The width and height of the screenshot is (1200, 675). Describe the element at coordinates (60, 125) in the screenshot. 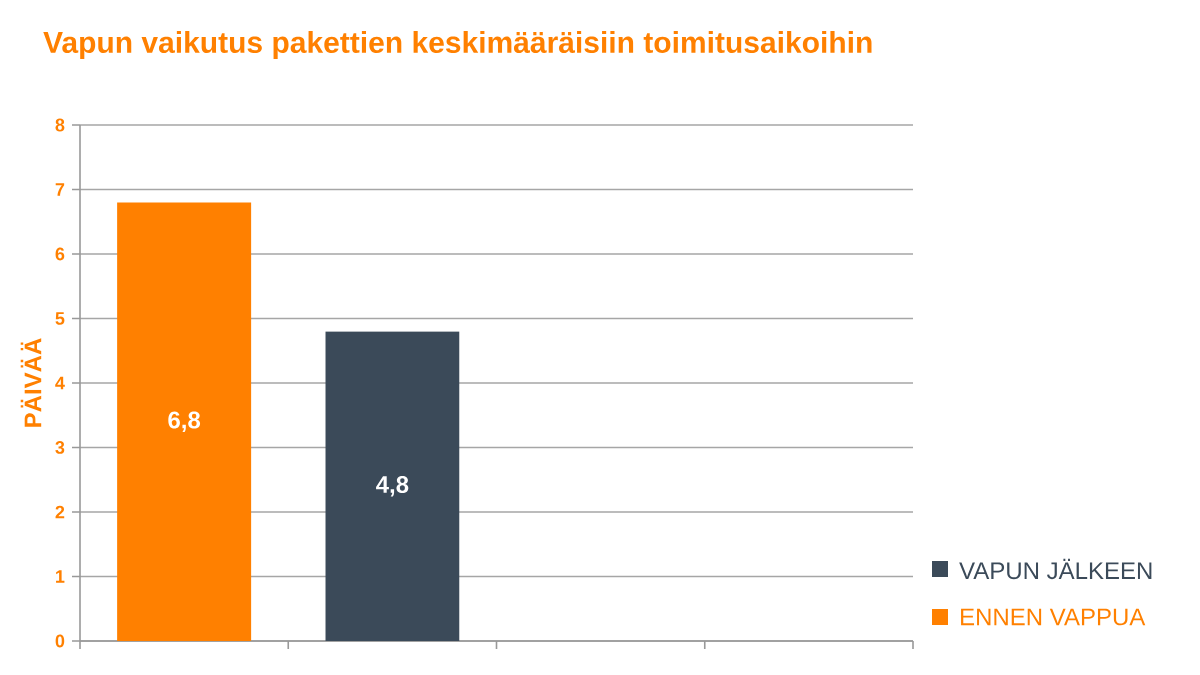

I see `y-tick-label: 8` at that location.